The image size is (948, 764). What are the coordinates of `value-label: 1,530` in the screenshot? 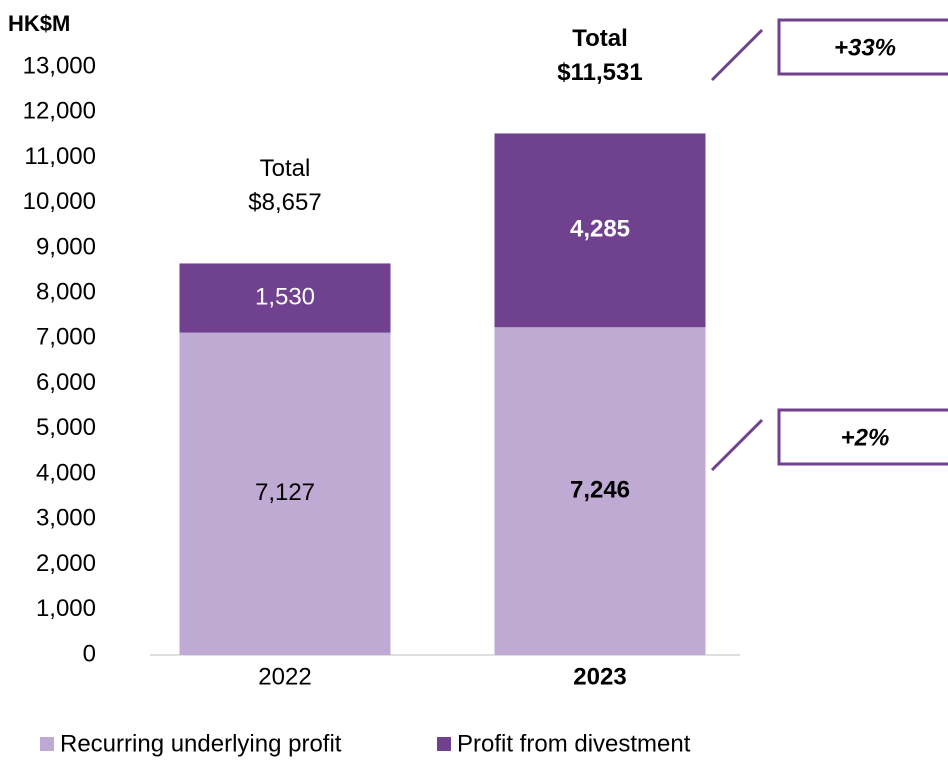 It's located at (285, 296).